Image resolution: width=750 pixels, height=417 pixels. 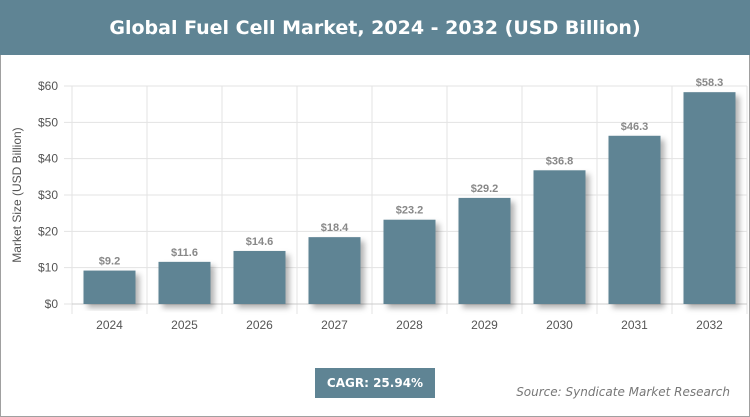 What do you see at coordinates (52, 304) in the screenshot?
I see `y-tick-label: $0` at bounding box center [52, 304].